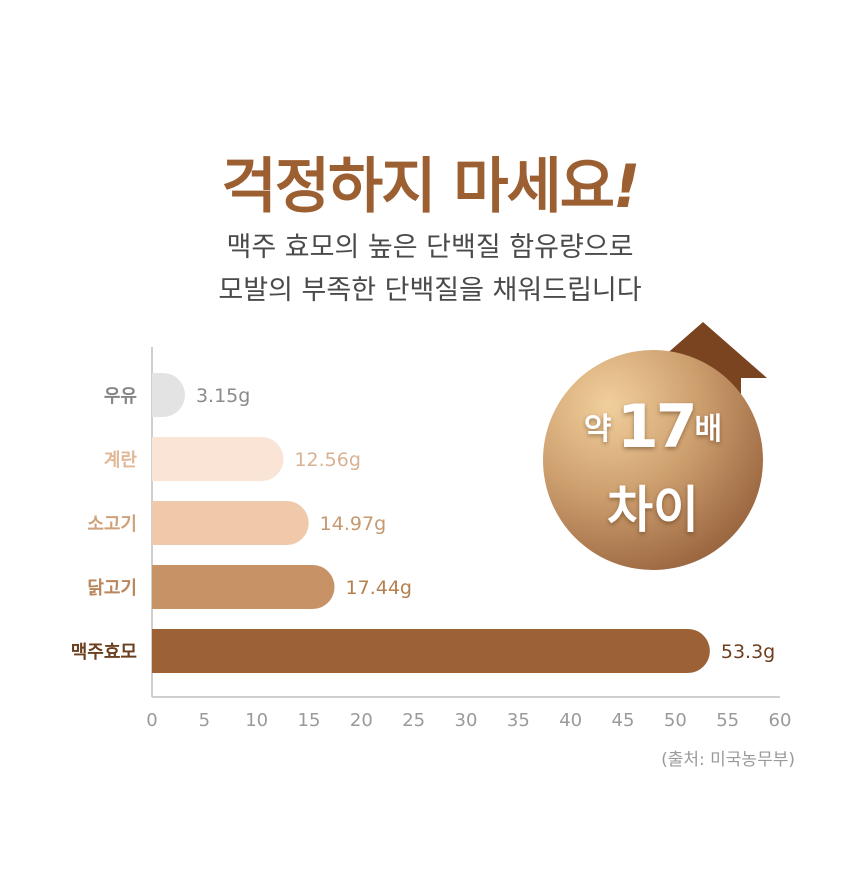 The height and width of the screenshot is (876, 860). I want to click on badge-suffix: 배, so click(708, 429).